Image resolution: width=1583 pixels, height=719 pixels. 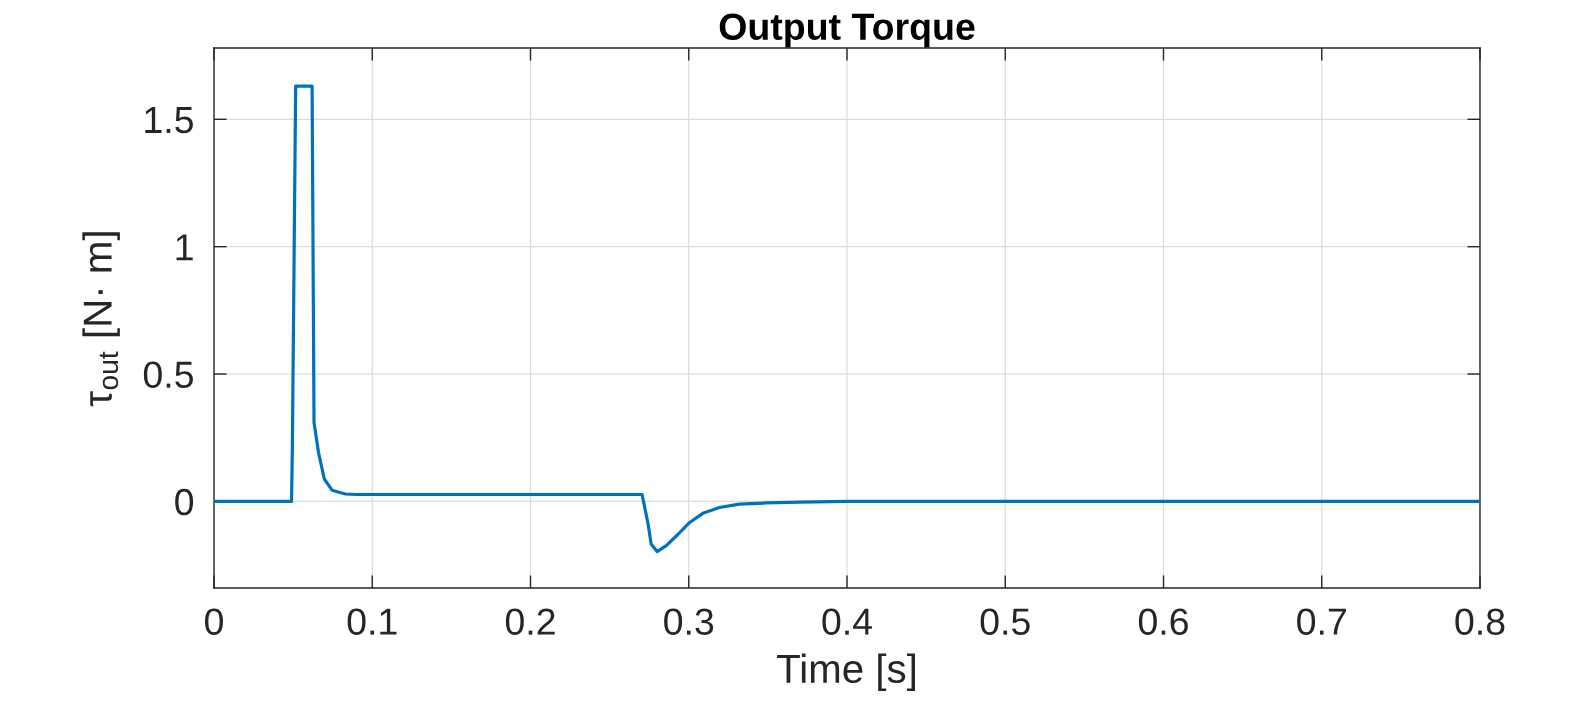 I want to click on x-axis-title: Time [s], so click(x=846, y=672).